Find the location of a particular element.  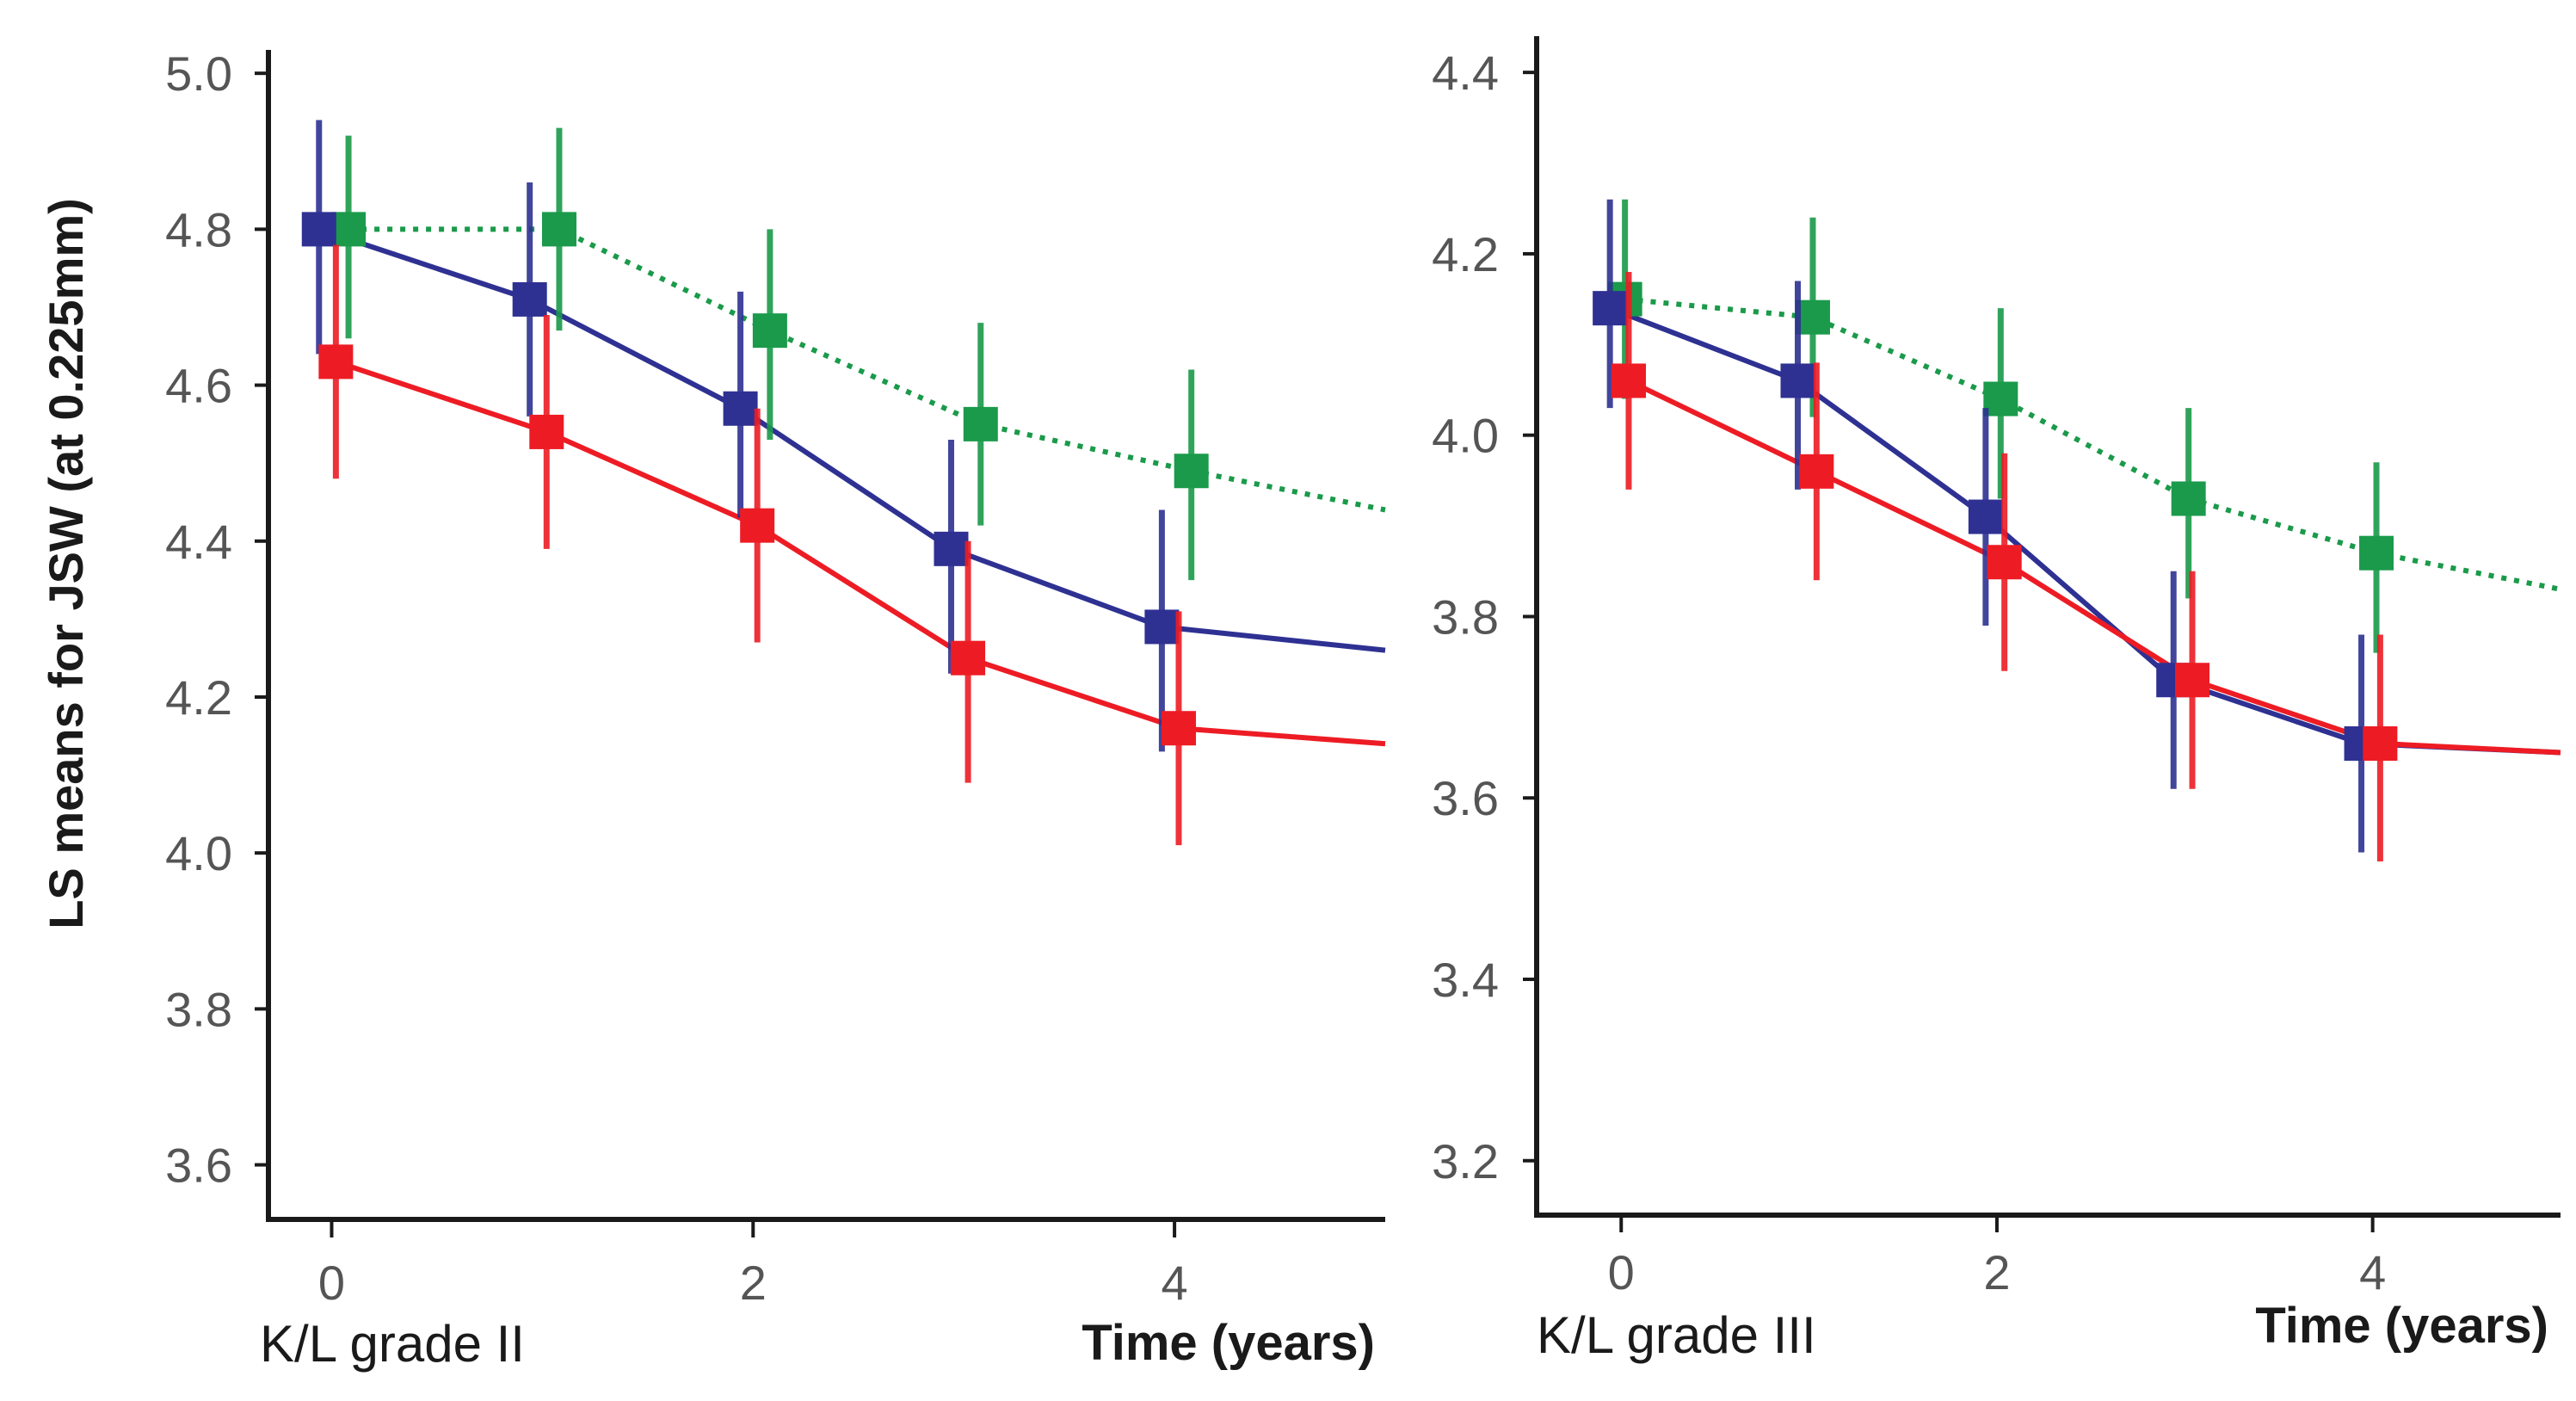

y-ticks: 3.2 3.4 3.6 3.8 4.0 4.2 4.4 is located at coordinates (1485, 617).